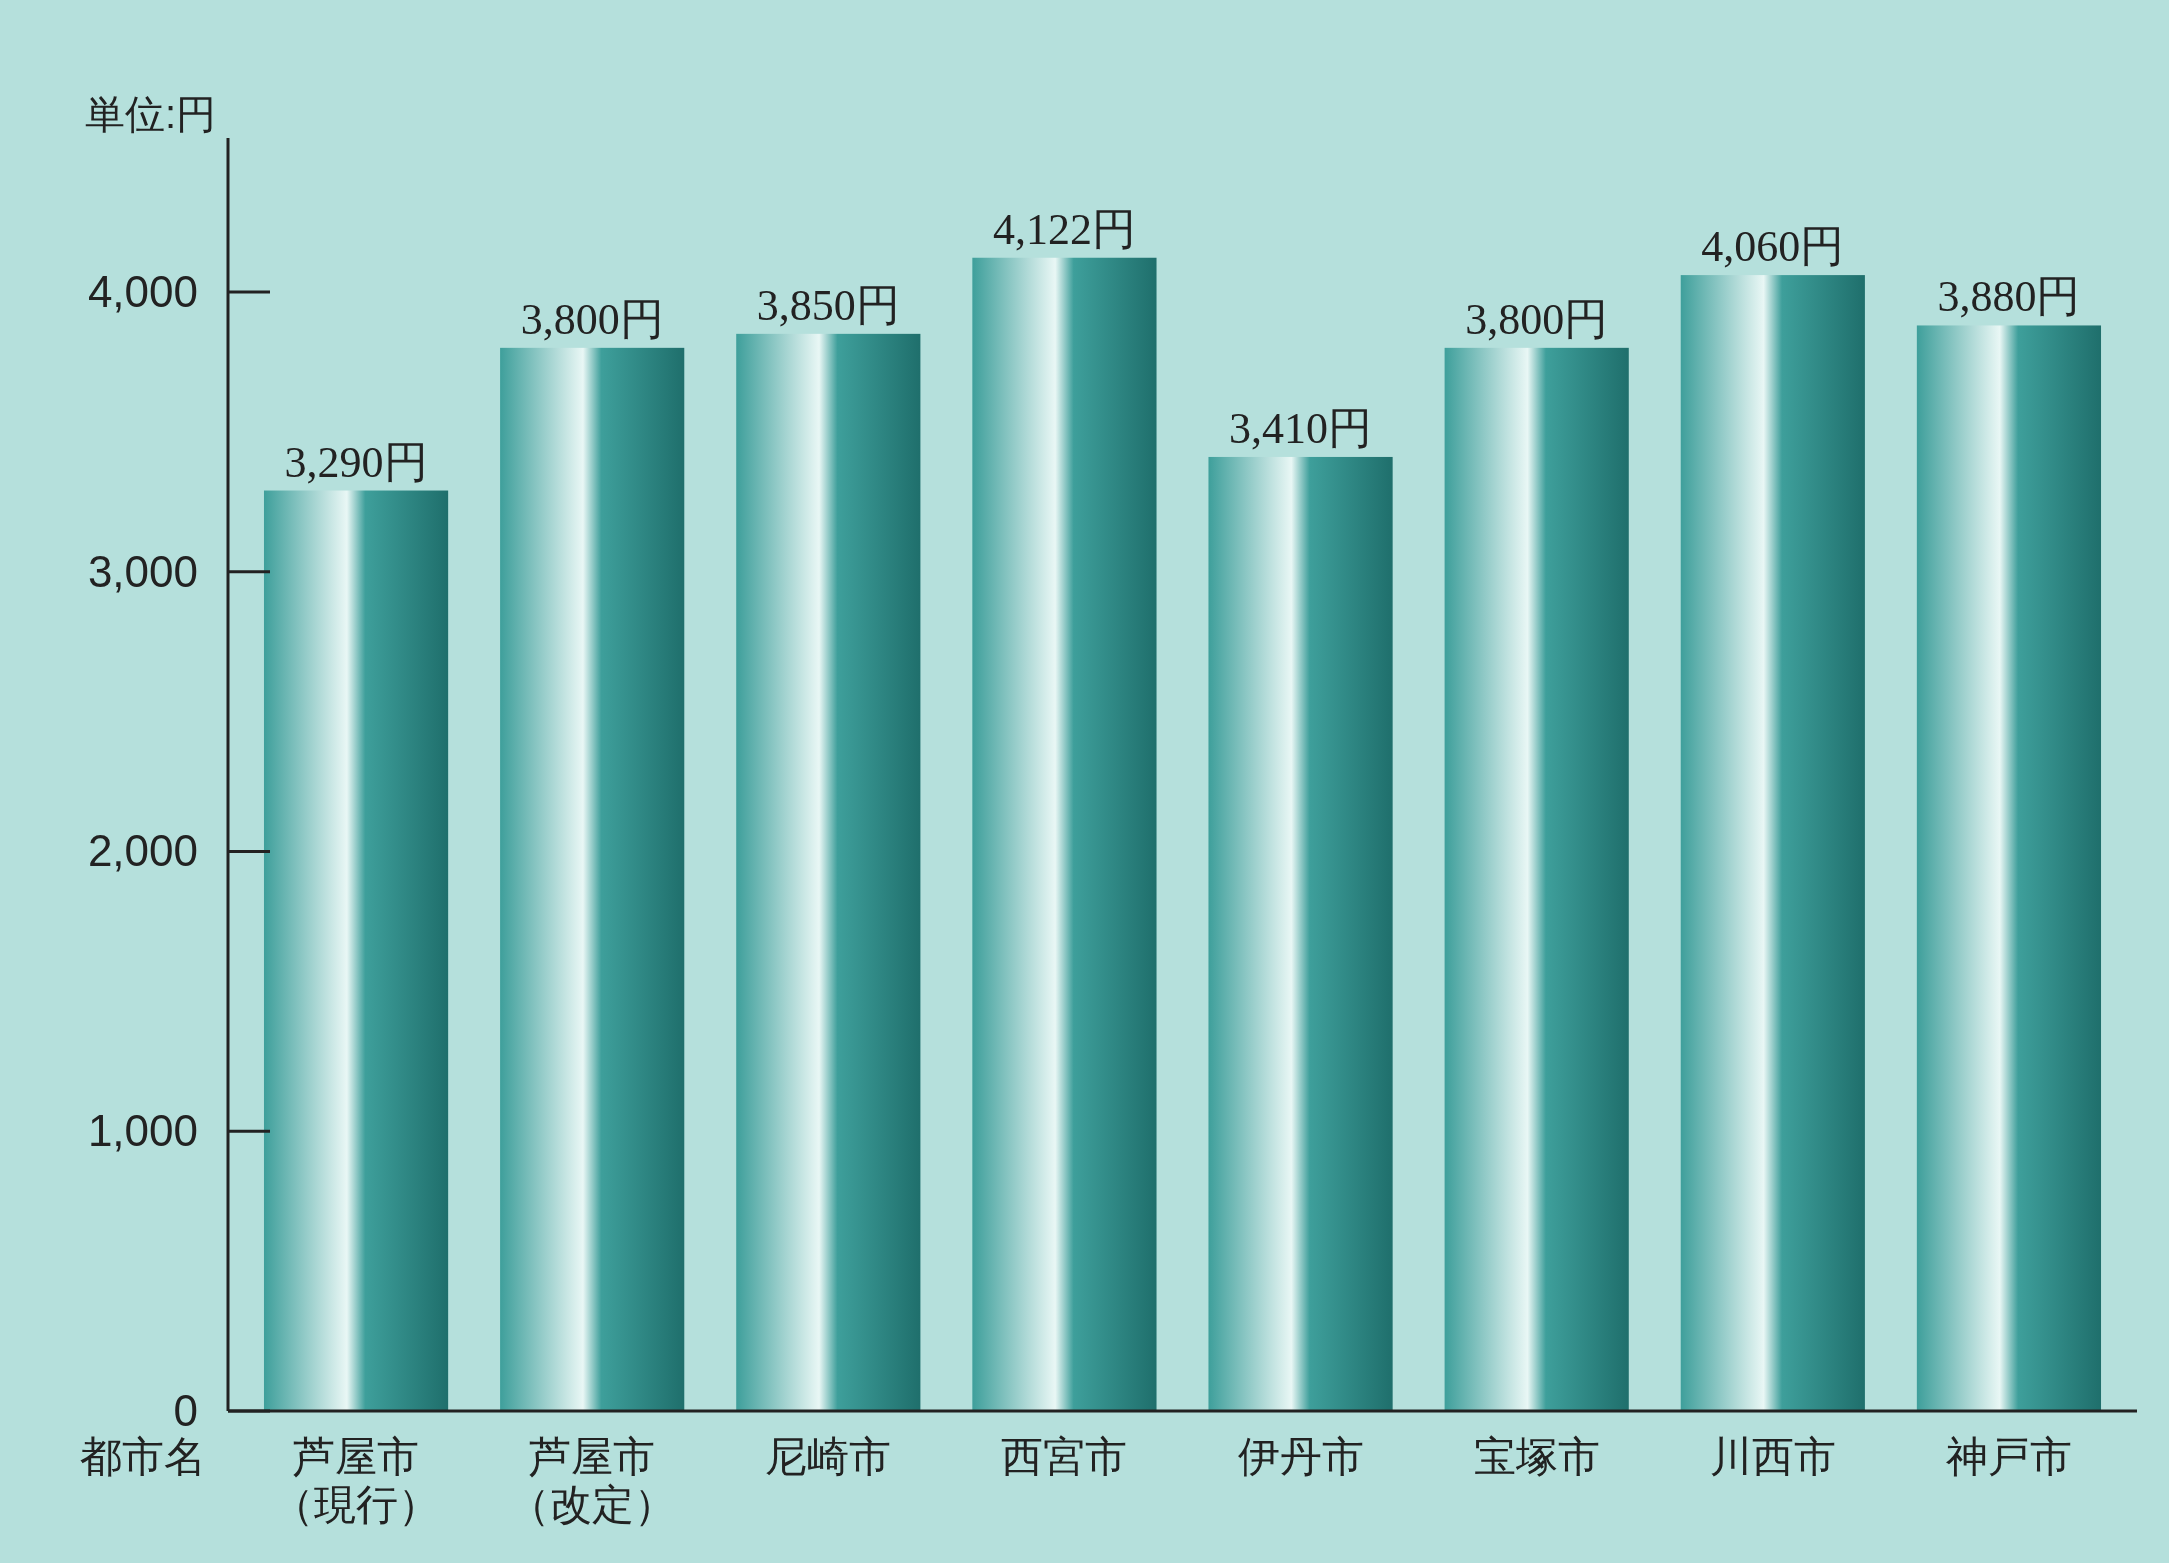 The height and width of the screenshot is (1563, 2169). I want to click on data-label: 4,060円, so click(1773, 247).